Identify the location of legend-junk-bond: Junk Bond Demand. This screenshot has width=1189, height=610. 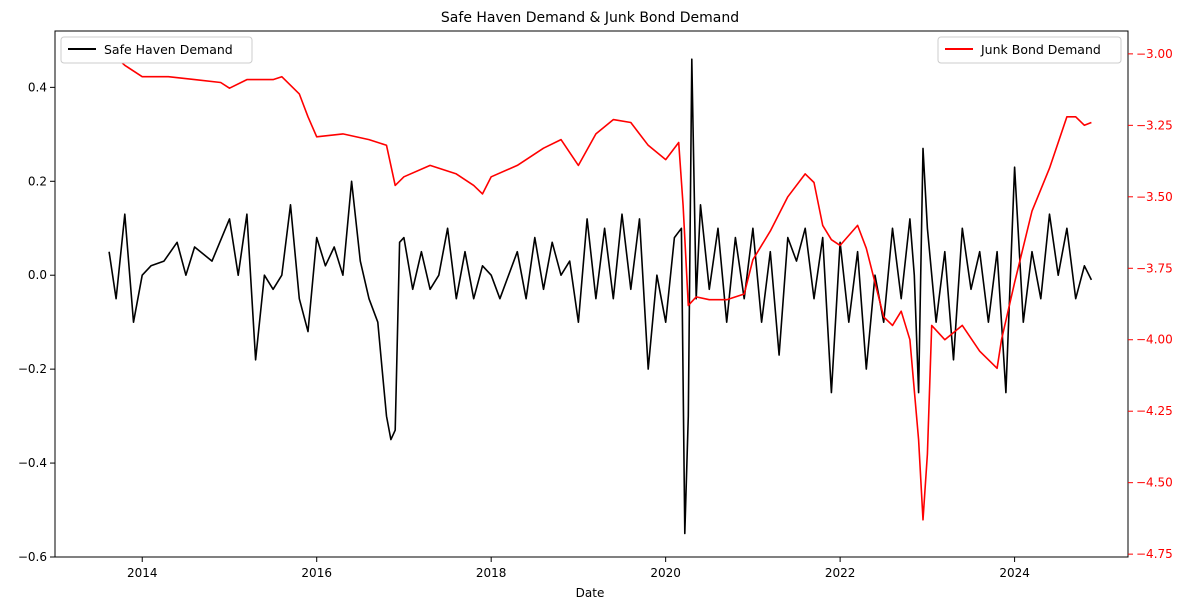
(1029, 50).